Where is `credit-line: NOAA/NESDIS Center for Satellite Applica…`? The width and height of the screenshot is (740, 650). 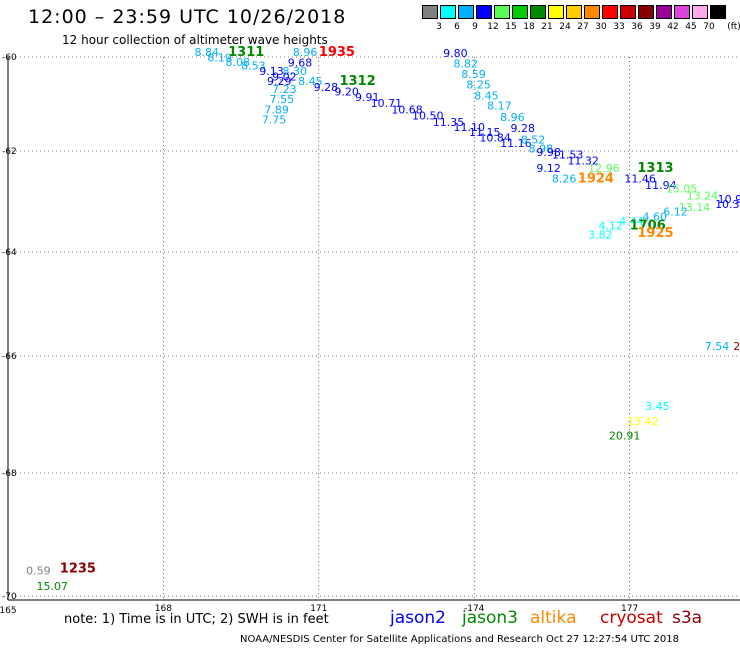
credit-line: NOAA/NESDIS Center for Satellite Applica… is located at coordinates (459, 639).